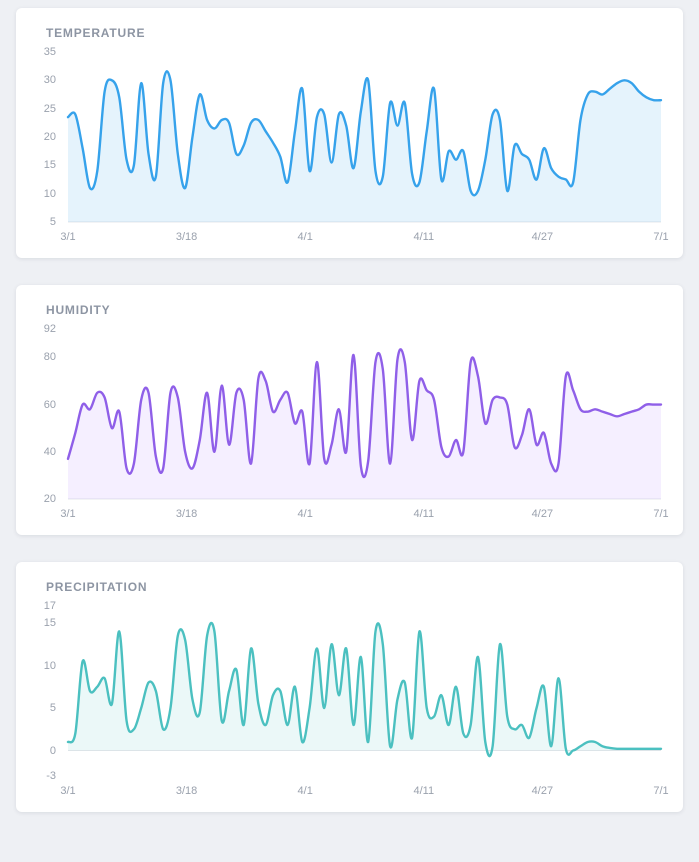 This screenshot has height=862, width=699. I want to click on y-tick-label: 40, so click(49, 451).